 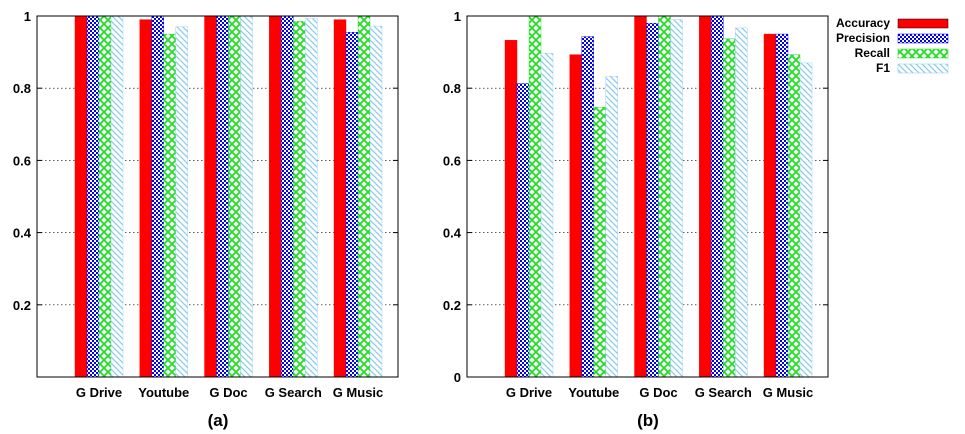 I want to click on legend-swatch-recall, so click(x=923, y=53).